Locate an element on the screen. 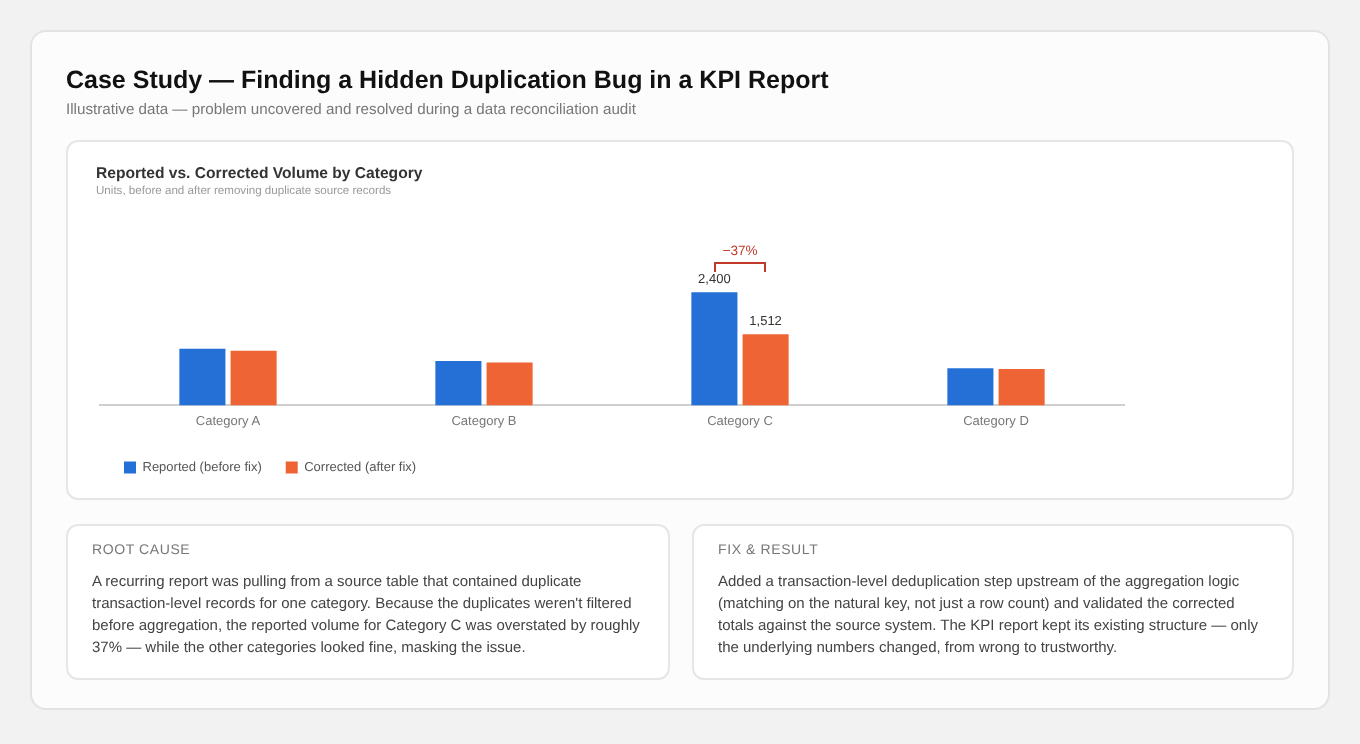  text: Case Study — Finding a Hidden Duplication Bug in a KPI Report is located at coordinates (448, 80).